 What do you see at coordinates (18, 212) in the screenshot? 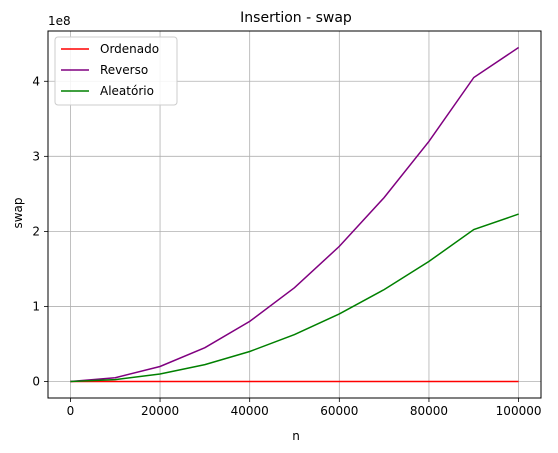
I see `y-axis-label: swap` at bounding box center [18, 212].